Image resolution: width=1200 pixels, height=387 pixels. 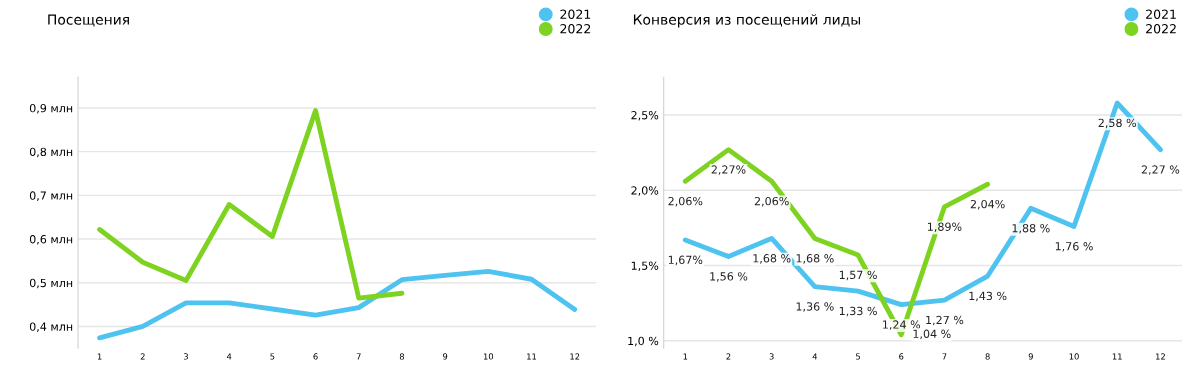 What do you see at coordinates (729, 277) in the screenshot?
I see `data-label: 1,56 %` at bounding box center [729, 277].